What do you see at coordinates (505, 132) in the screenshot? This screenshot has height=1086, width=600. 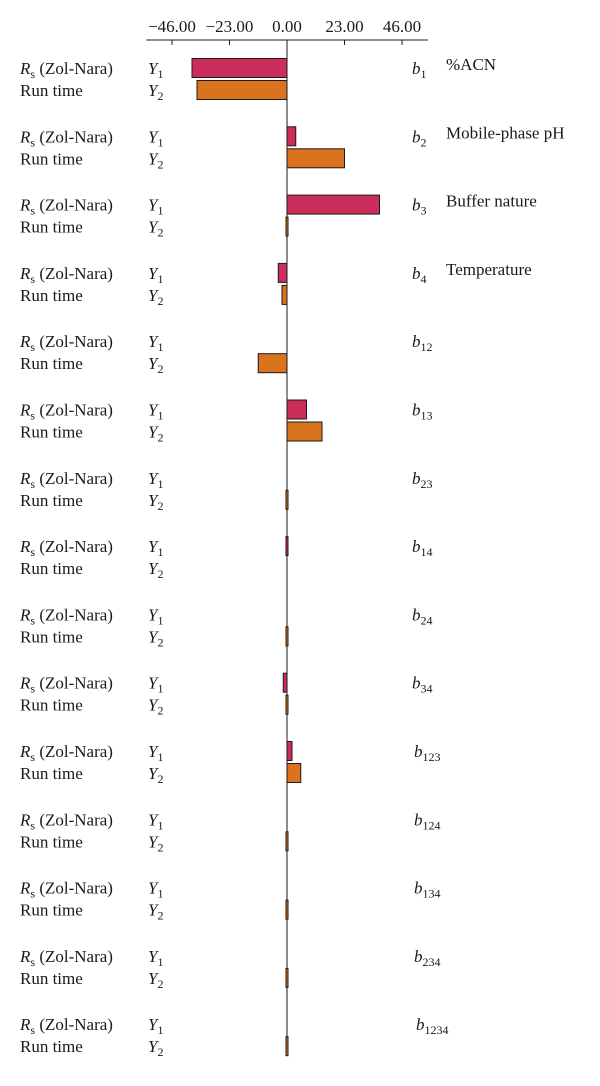 I see `factor-label: Mobile-phase pH` at bounding box center [505, 132].